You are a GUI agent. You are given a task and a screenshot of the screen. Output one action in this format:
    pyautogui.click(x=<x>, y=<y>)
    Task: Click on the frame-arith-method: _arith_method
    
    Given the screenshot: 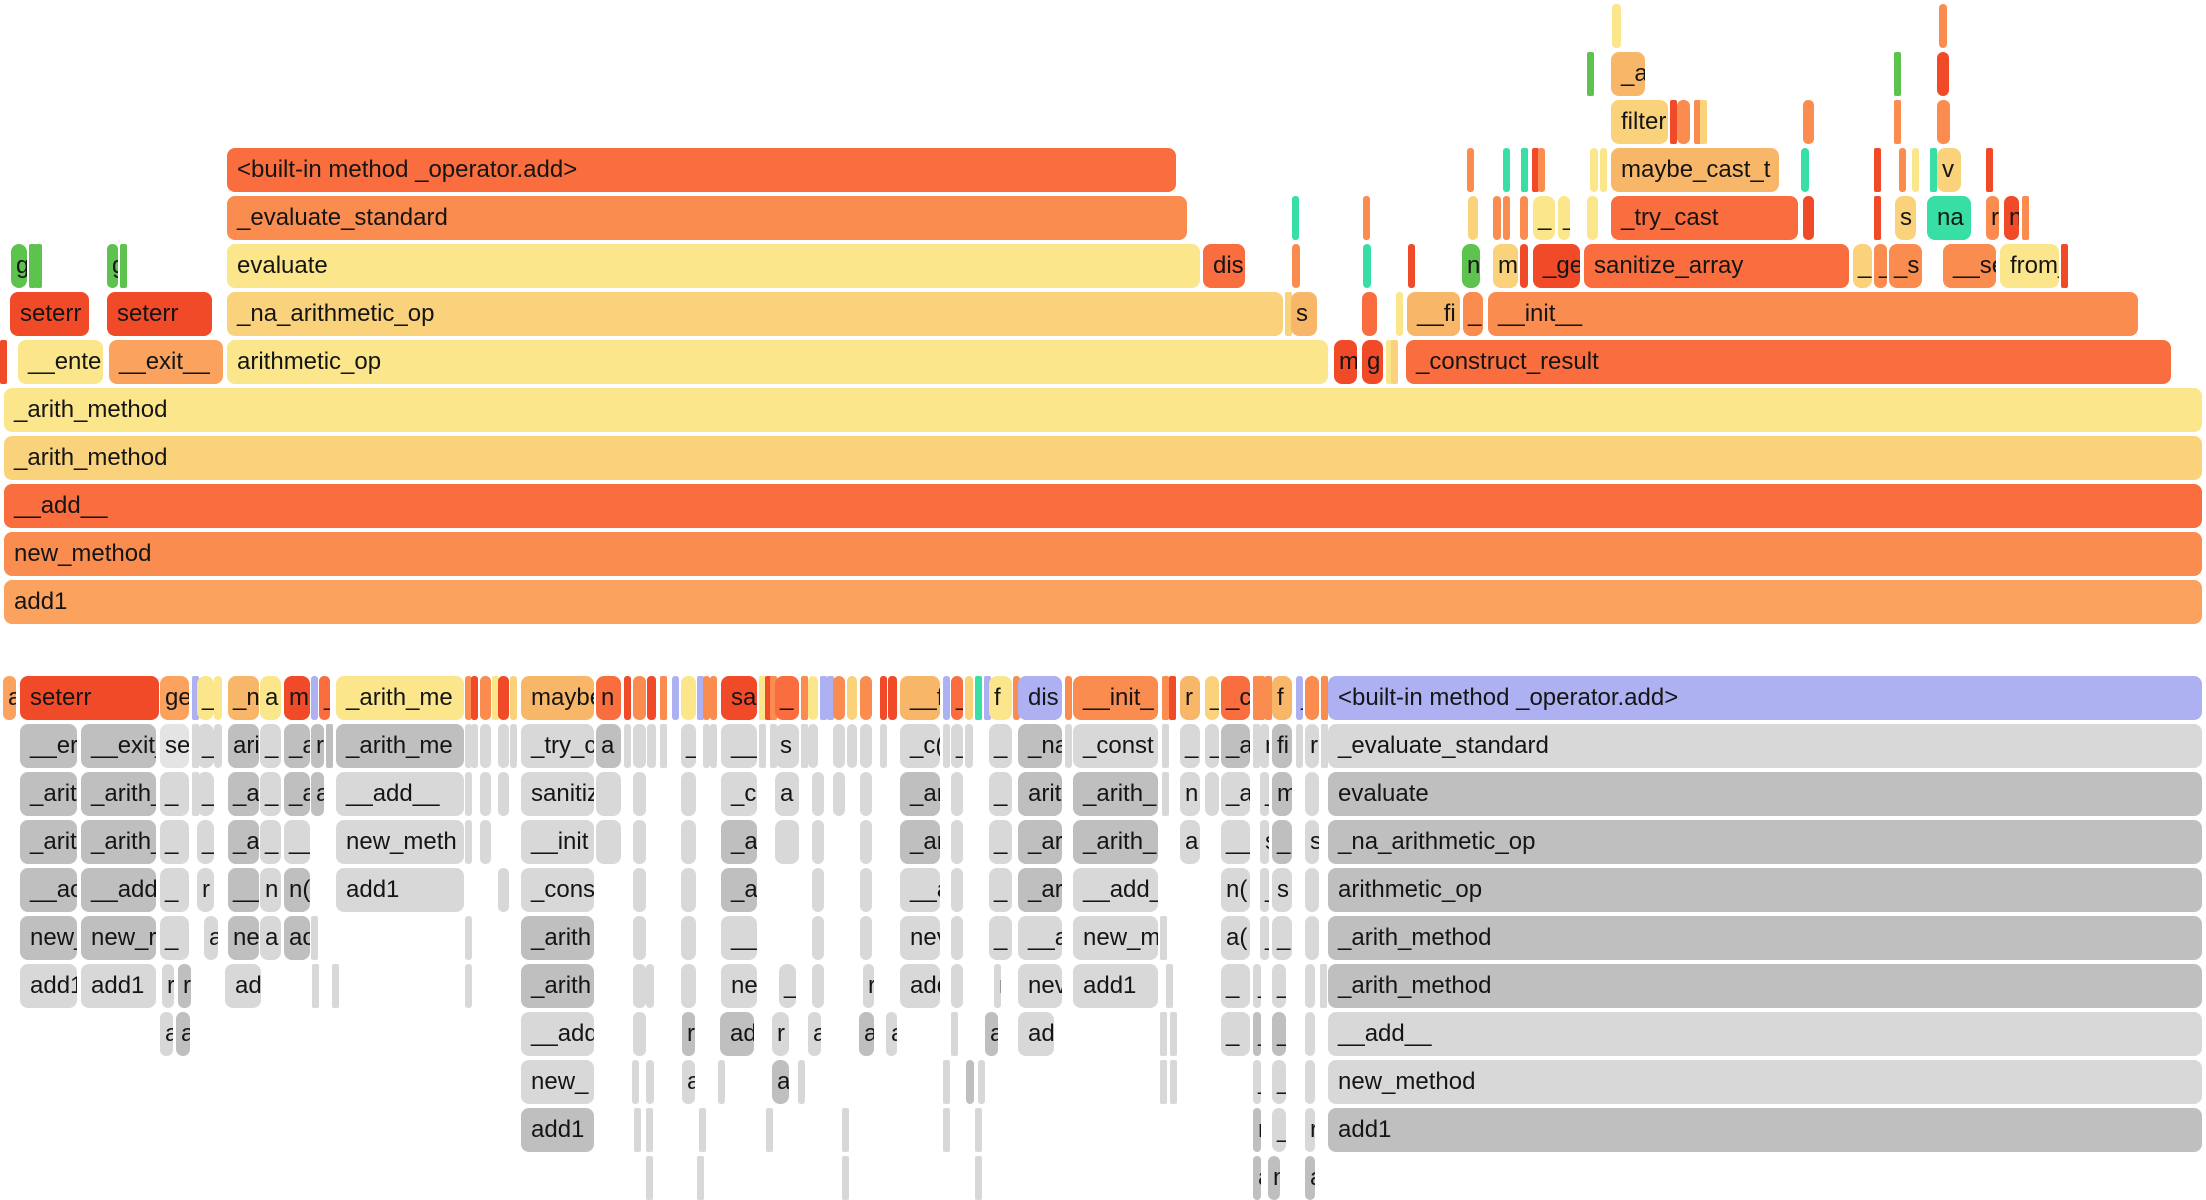 What is the action you would take?
    pyautogui.click(x=1103, y=410)
    